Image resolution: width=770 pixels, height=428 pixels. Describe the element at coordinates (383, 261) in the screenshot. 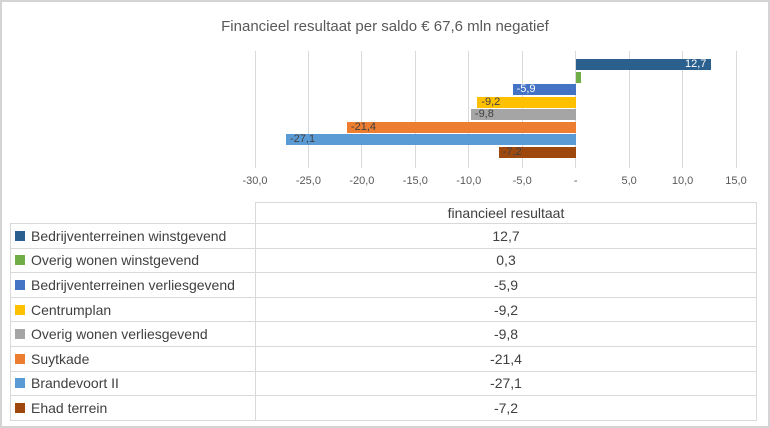

I see `table-row: Overig wonen winstgevend 0,3` at that location.